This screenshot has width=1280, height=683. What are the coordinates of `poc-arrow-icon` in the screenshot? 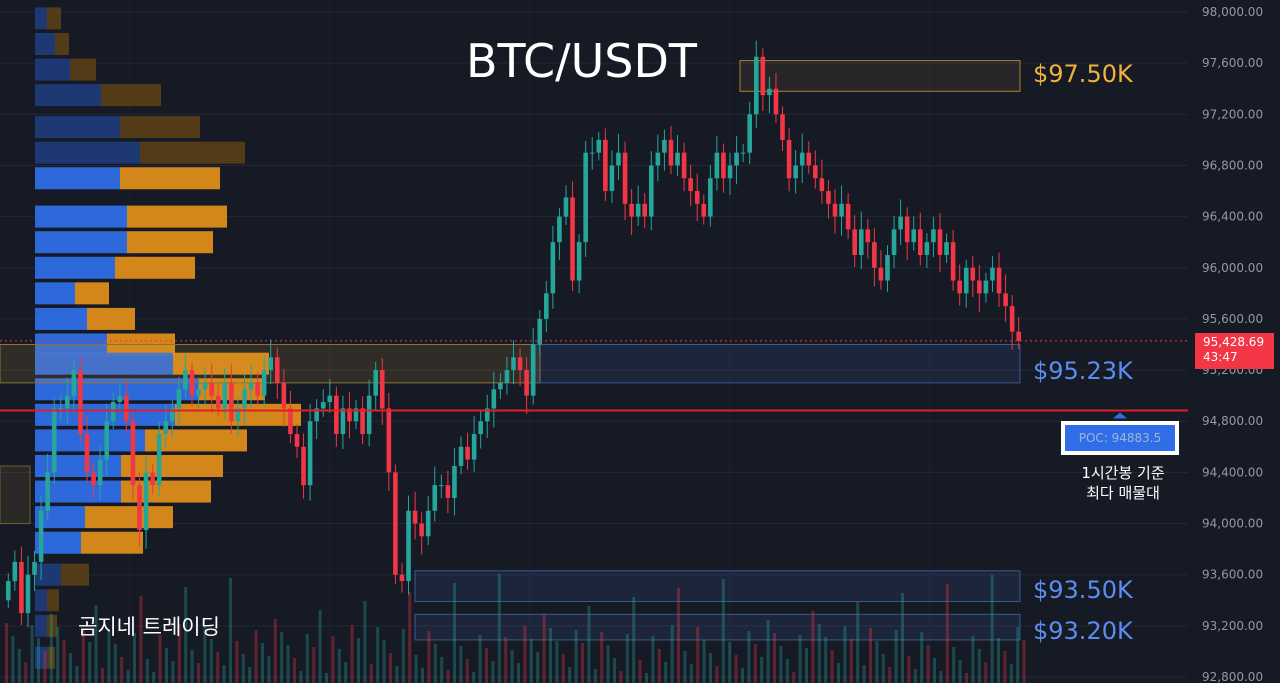 It's located at (1120, 415).